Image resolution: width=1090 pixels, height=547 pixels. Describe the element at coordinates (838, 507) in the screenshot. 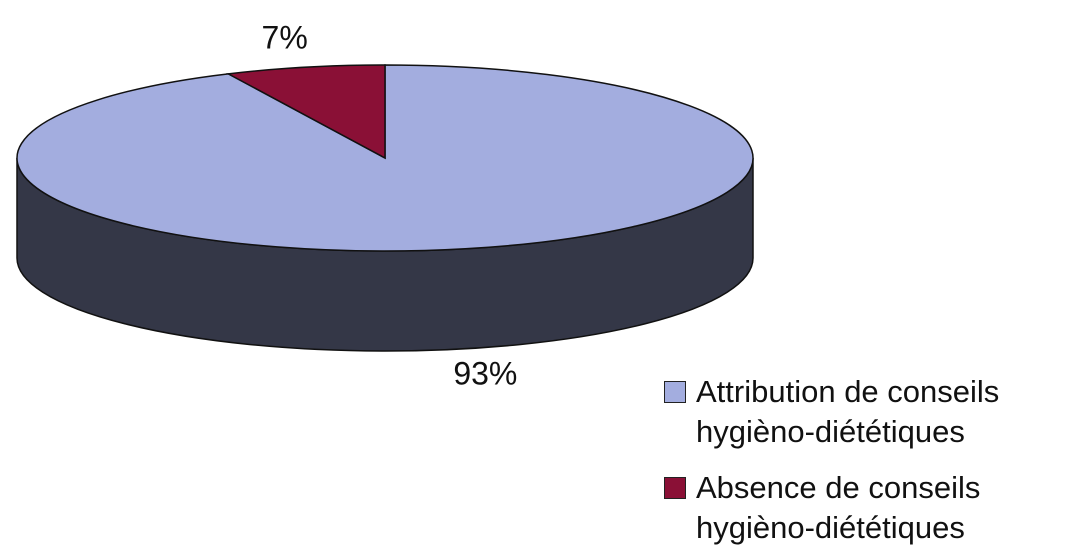

I see `legend-label: Absence de conseils hygièno-diététiques` at that location.